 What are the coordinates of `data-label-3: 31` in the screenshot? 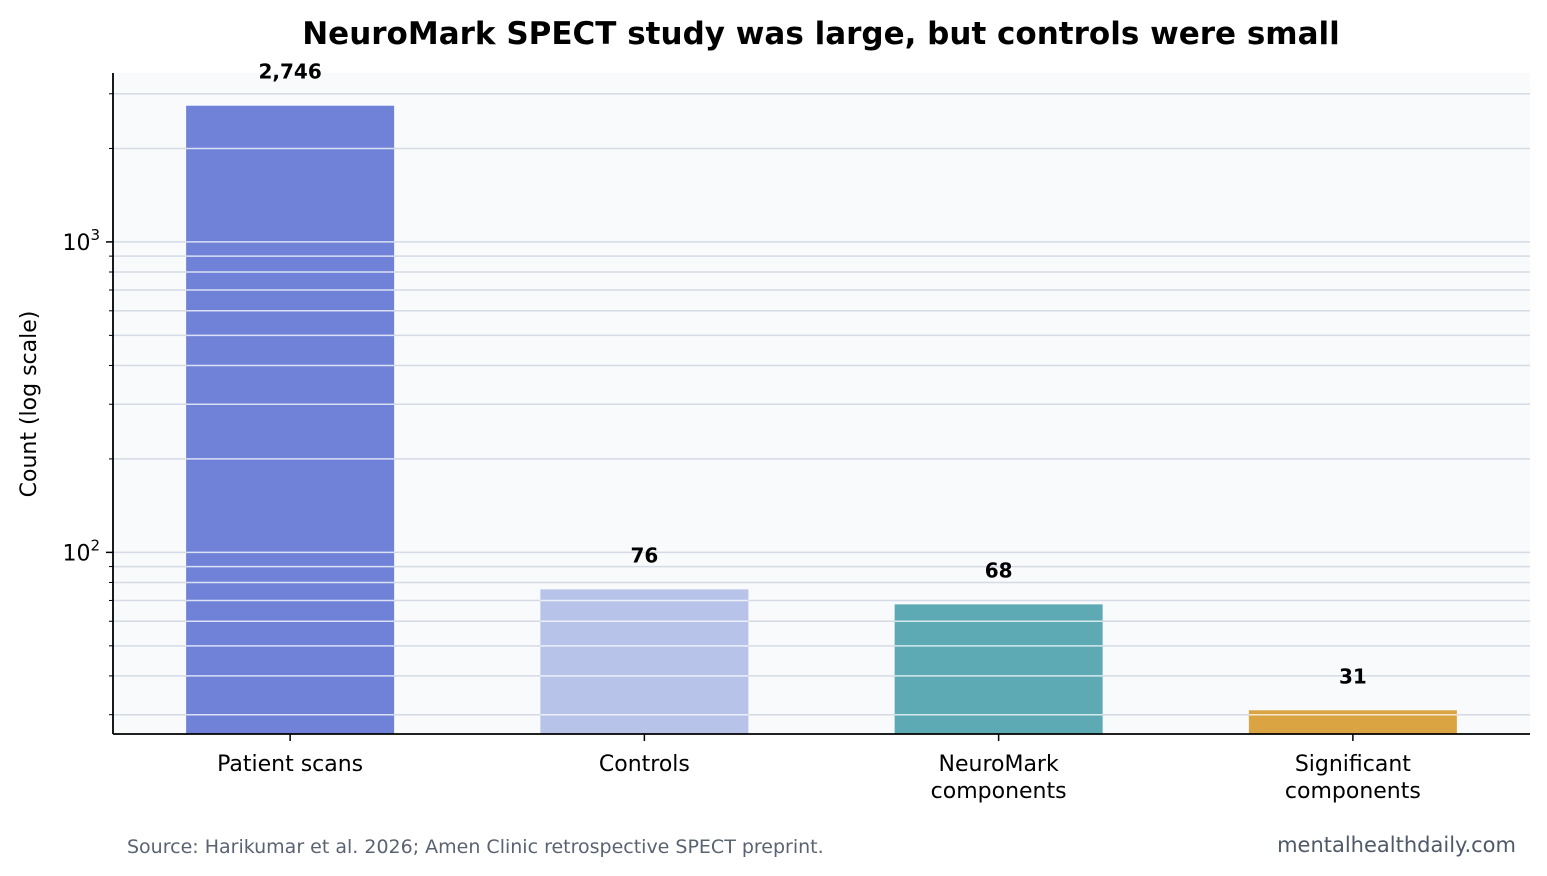 It's located at (1353, 676).